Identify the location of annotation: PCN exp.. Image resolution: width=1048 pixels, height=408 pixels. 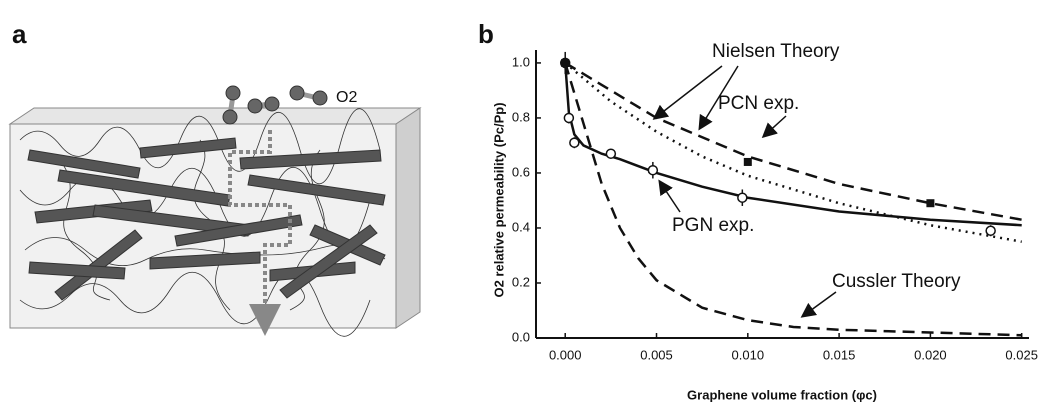
(758, 103).